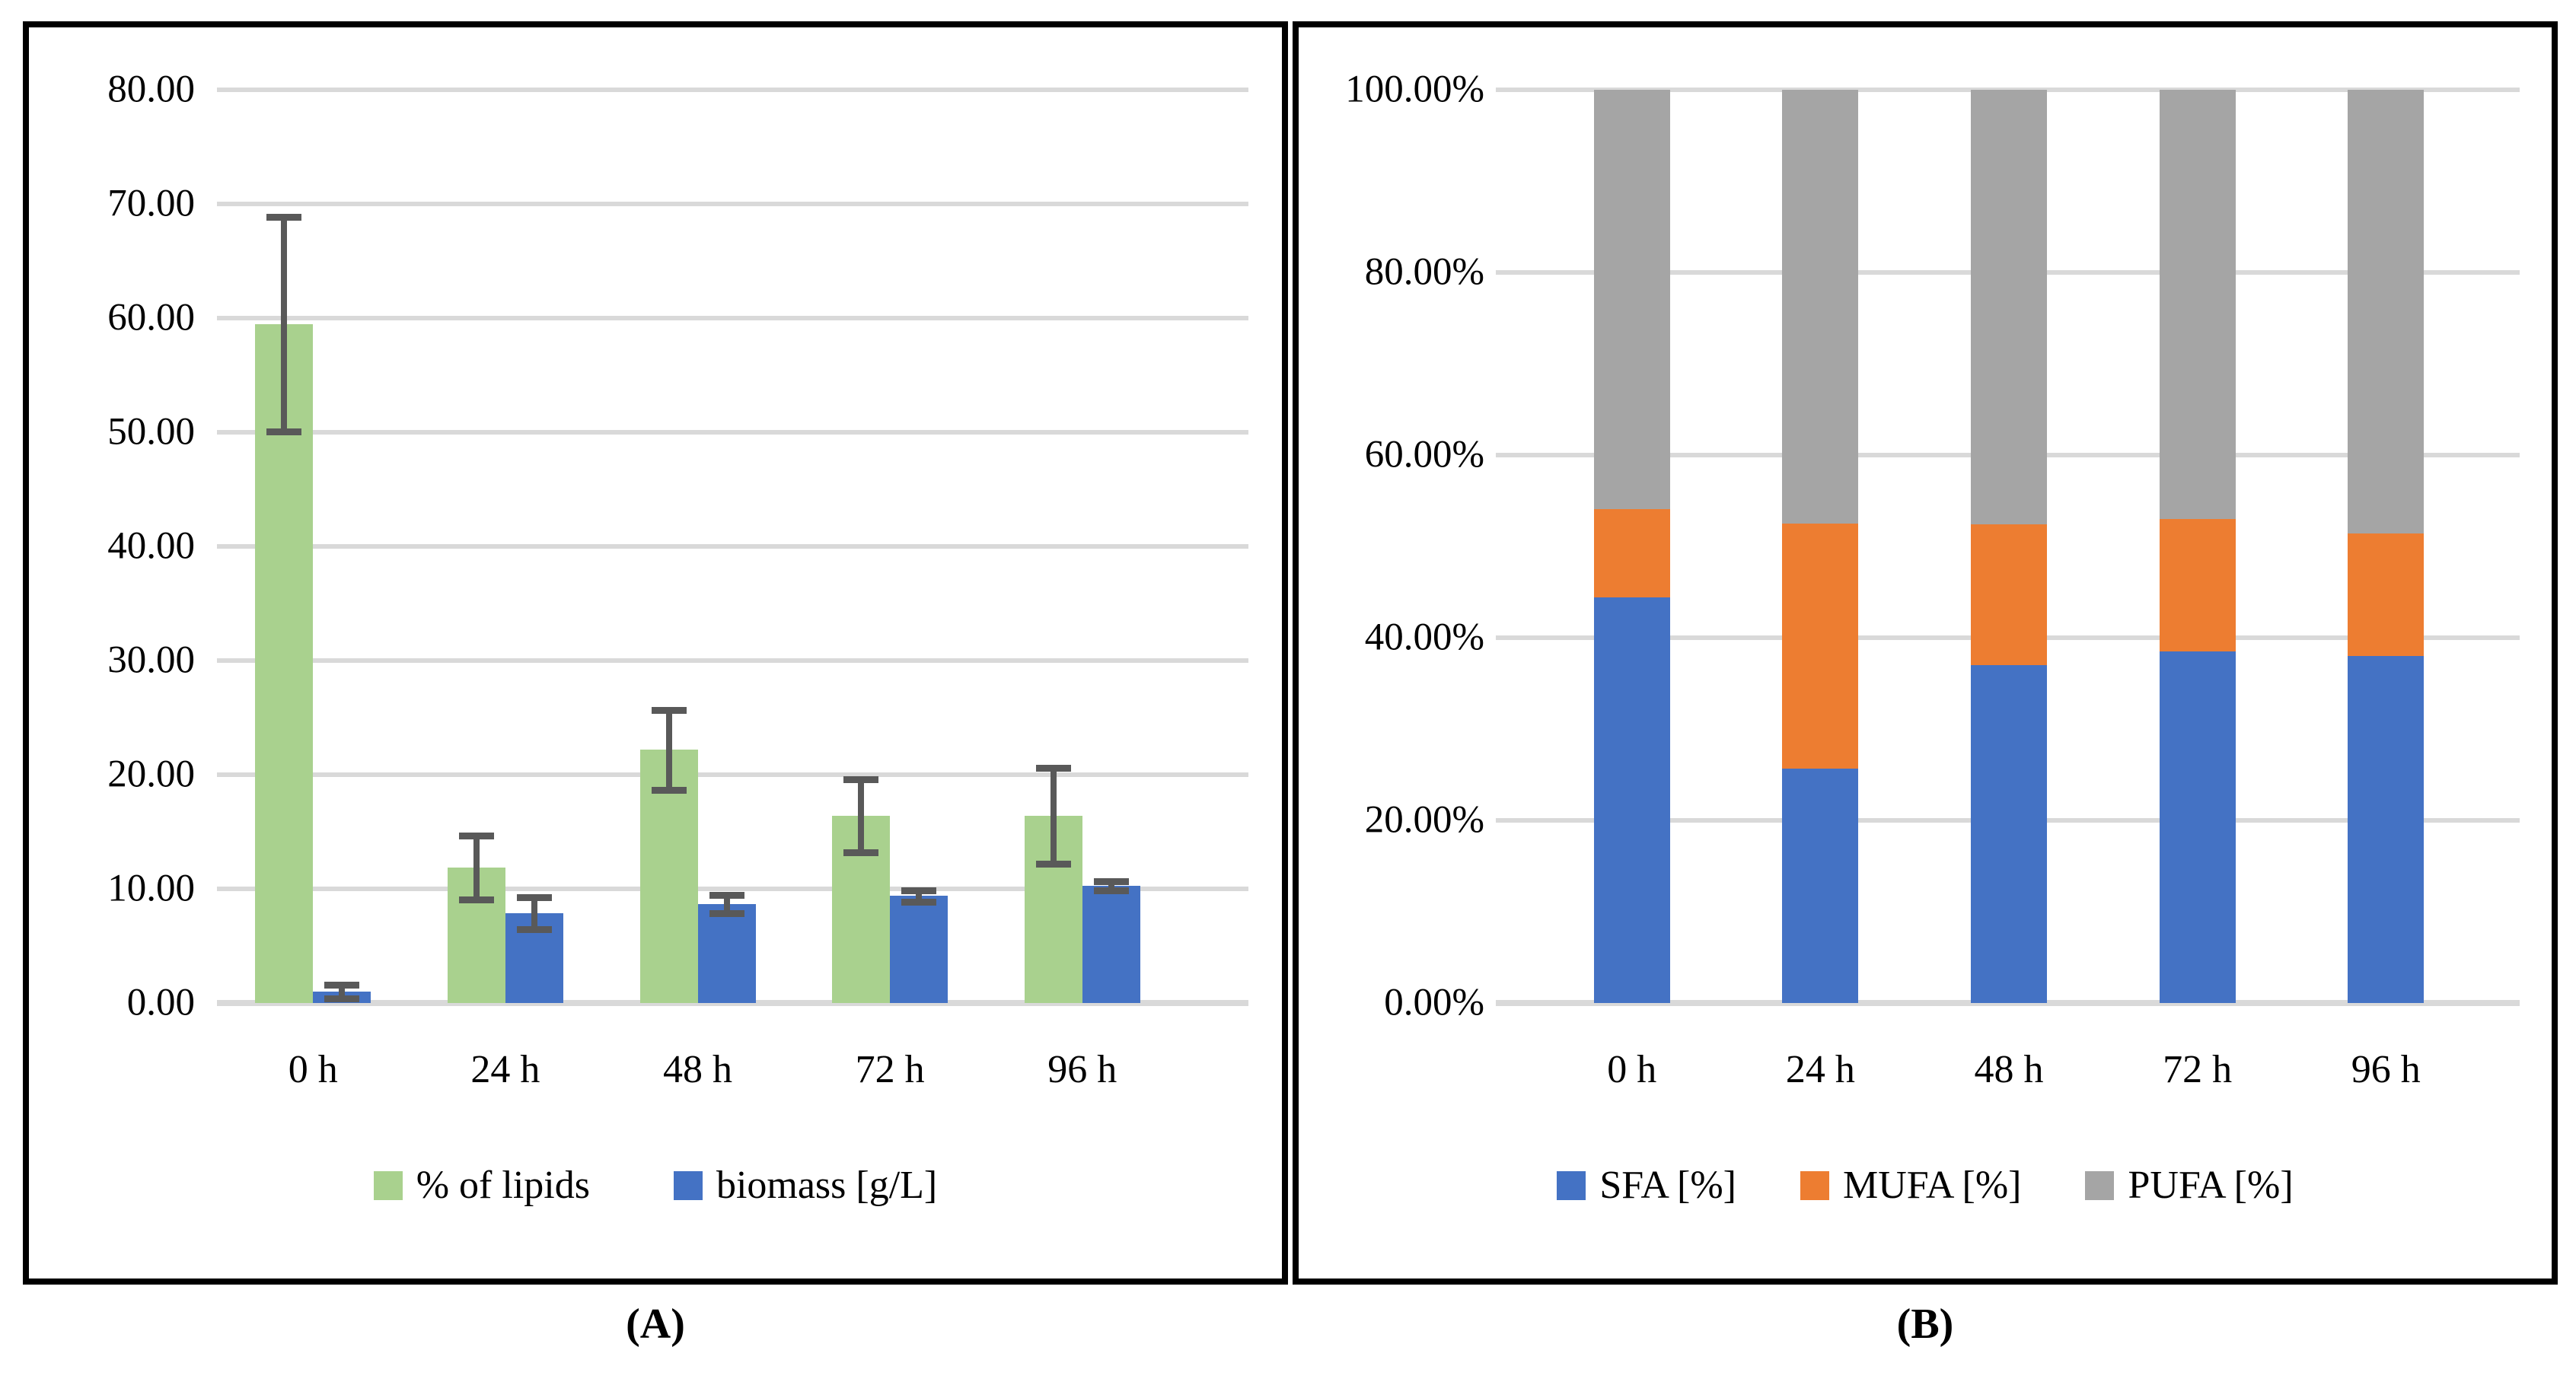  I want to click on legend-B: SFA [%] MUFA [%] PUFA [%], so click(1925, 1185).